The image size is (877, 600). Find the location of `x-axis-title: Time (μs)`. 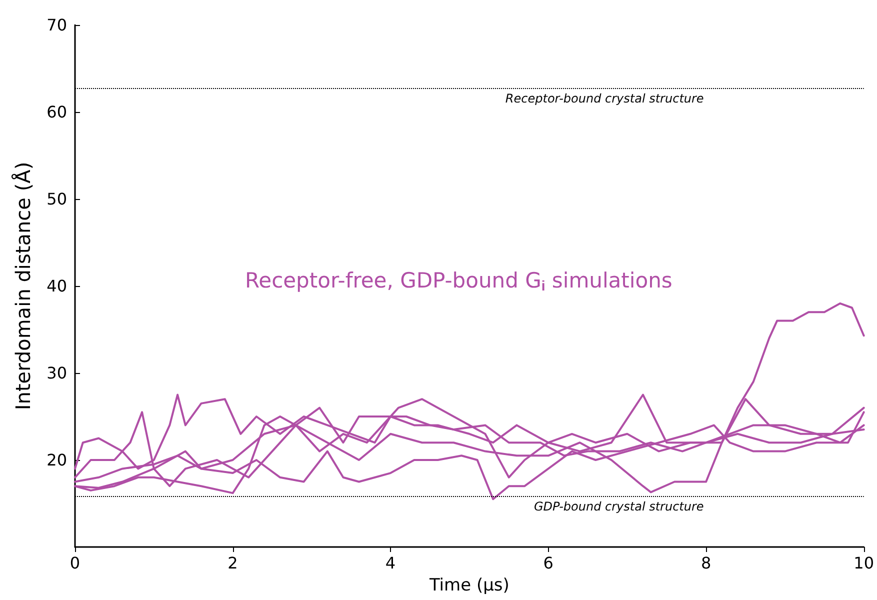

x-axis-title: Time (μs) is located at coordinates (469, 586).